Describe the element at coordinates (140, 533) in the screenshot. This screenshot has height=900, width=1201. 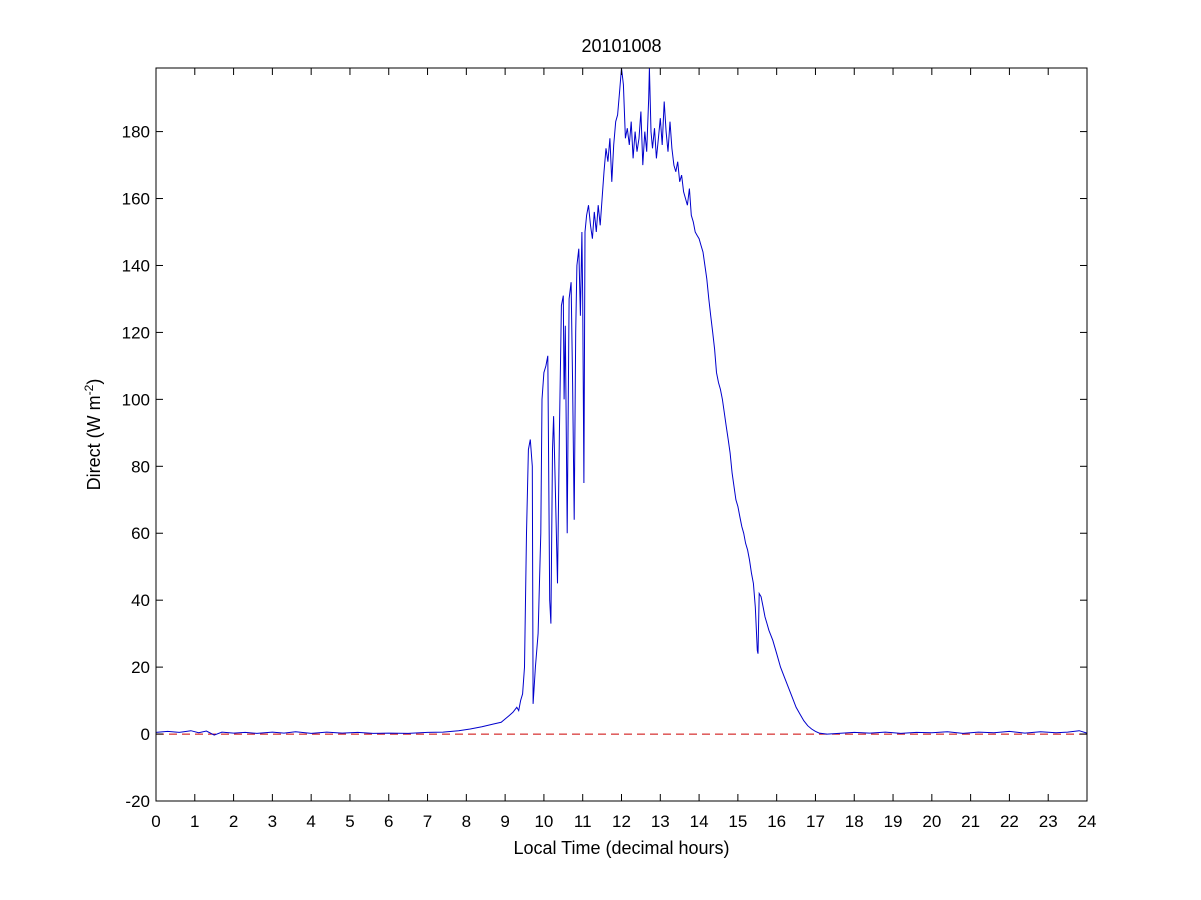
I see `y-tick-label: 60` at that location.